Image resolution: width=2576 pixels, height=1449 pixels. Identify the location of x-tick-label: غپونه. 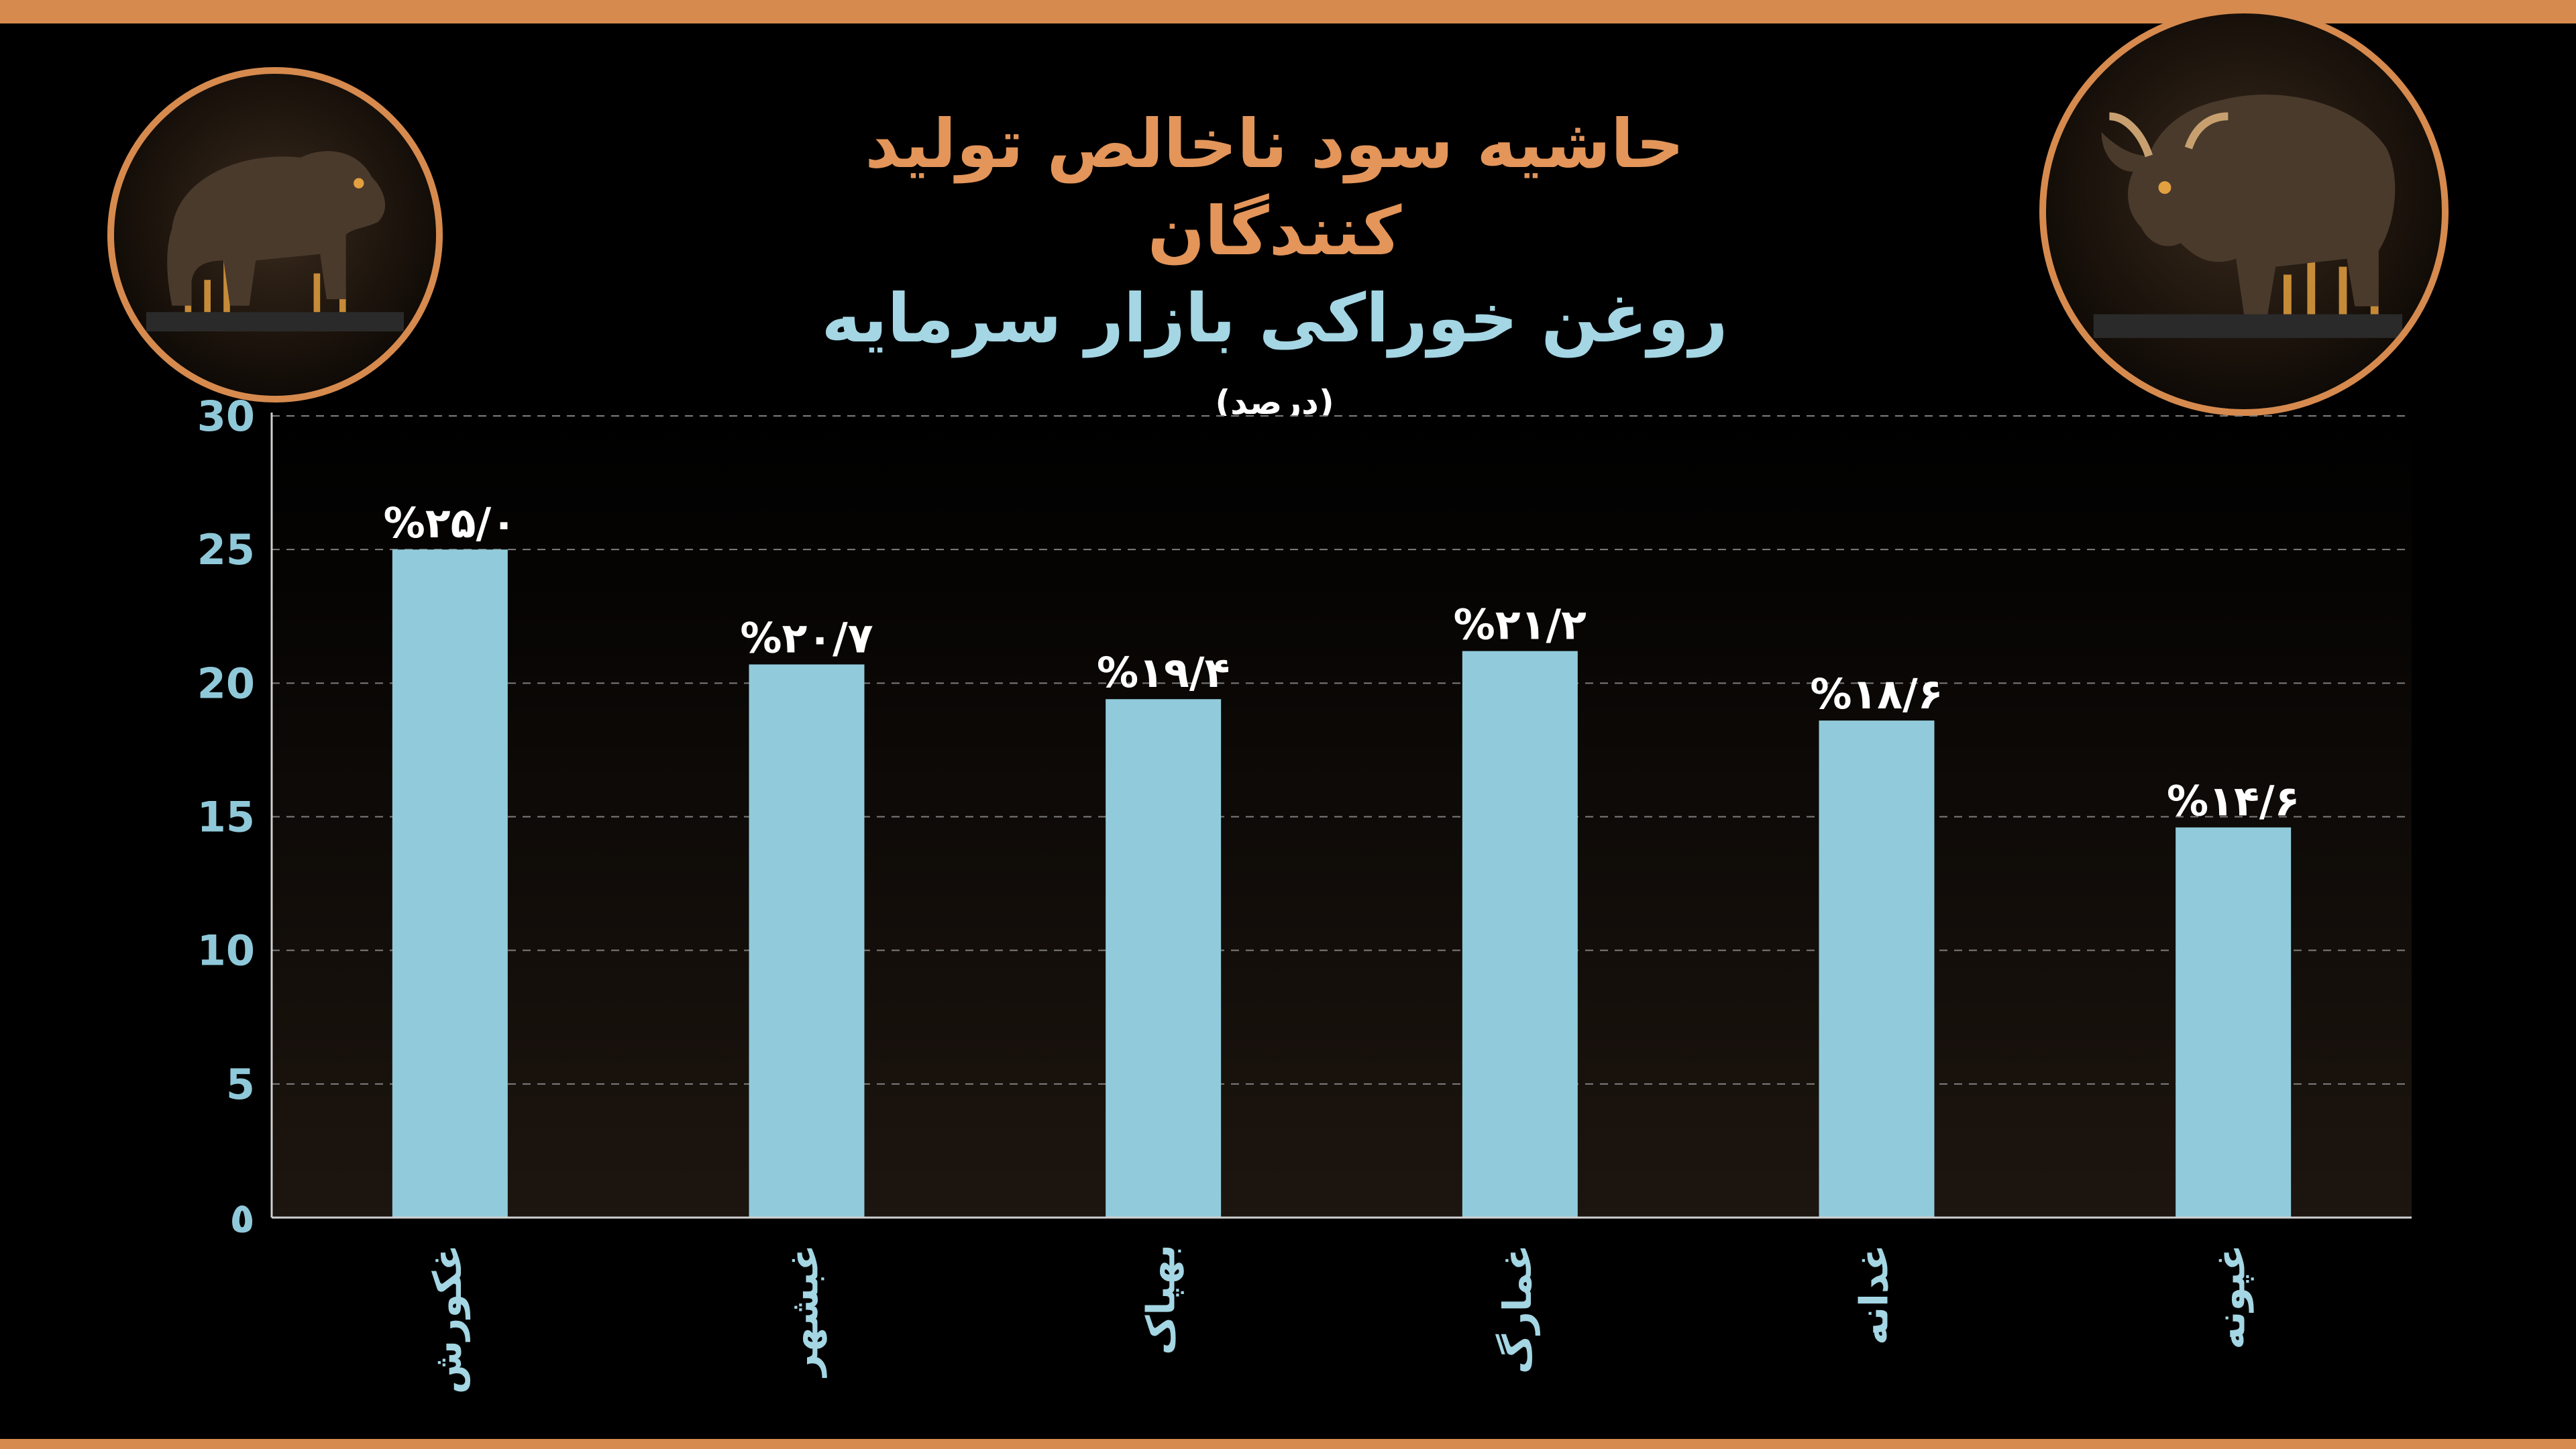
(2231, 1297).